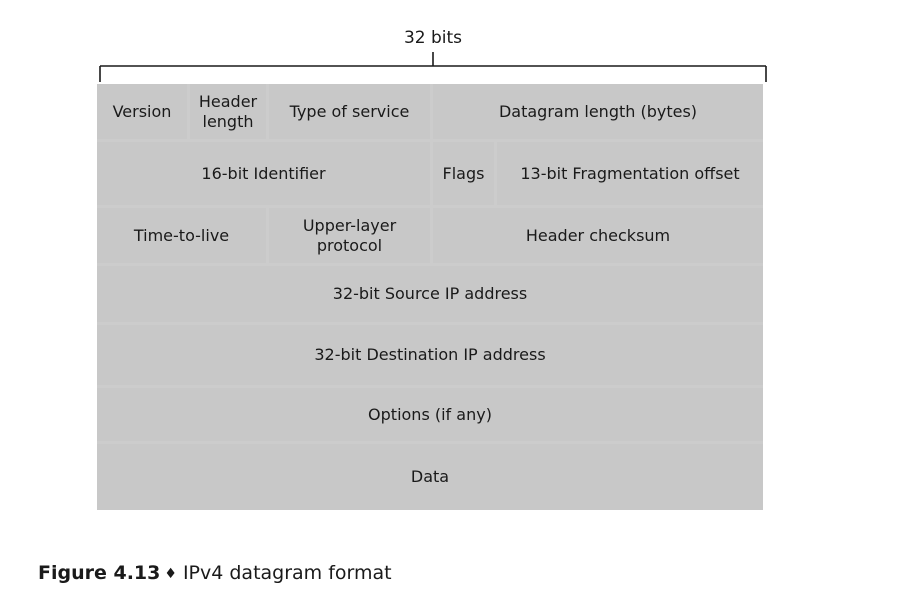 This screenshot has width=916, height=607. Describe the element at coordinates (99, 573) in the screenshot. I see `figure-number: Figure 4.13` at that location.